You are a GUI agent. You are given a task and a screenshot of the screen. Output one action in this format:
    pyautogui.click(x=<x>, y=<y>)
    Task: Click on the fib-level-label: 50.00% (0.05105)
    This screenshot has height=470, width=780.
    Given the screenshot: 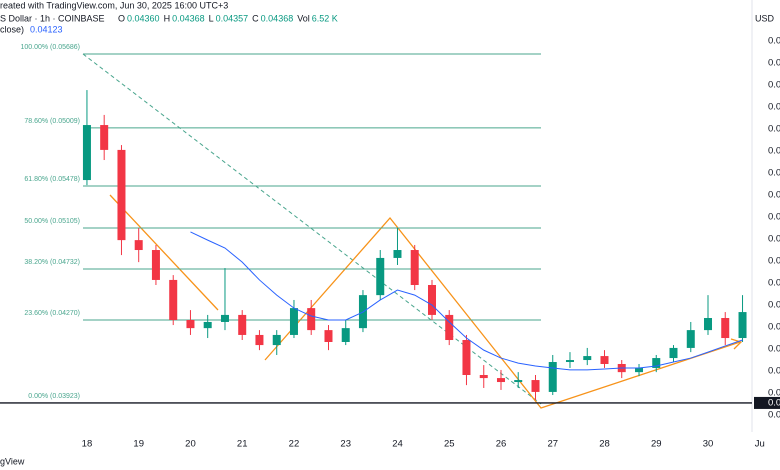 What is the action you would take?
    pyautogui.click(x=52, y=221)
    